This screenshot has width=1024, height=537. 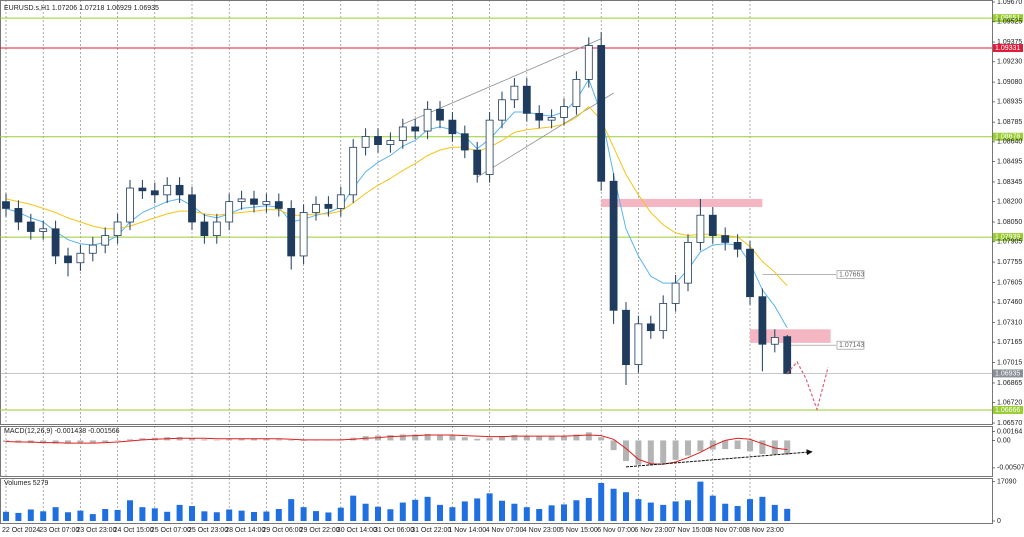 What do you see at coordinates (1009, 383) in the screenshot?
I see `y-tick-label: 1.06865` at bounding box center [1009, 383].